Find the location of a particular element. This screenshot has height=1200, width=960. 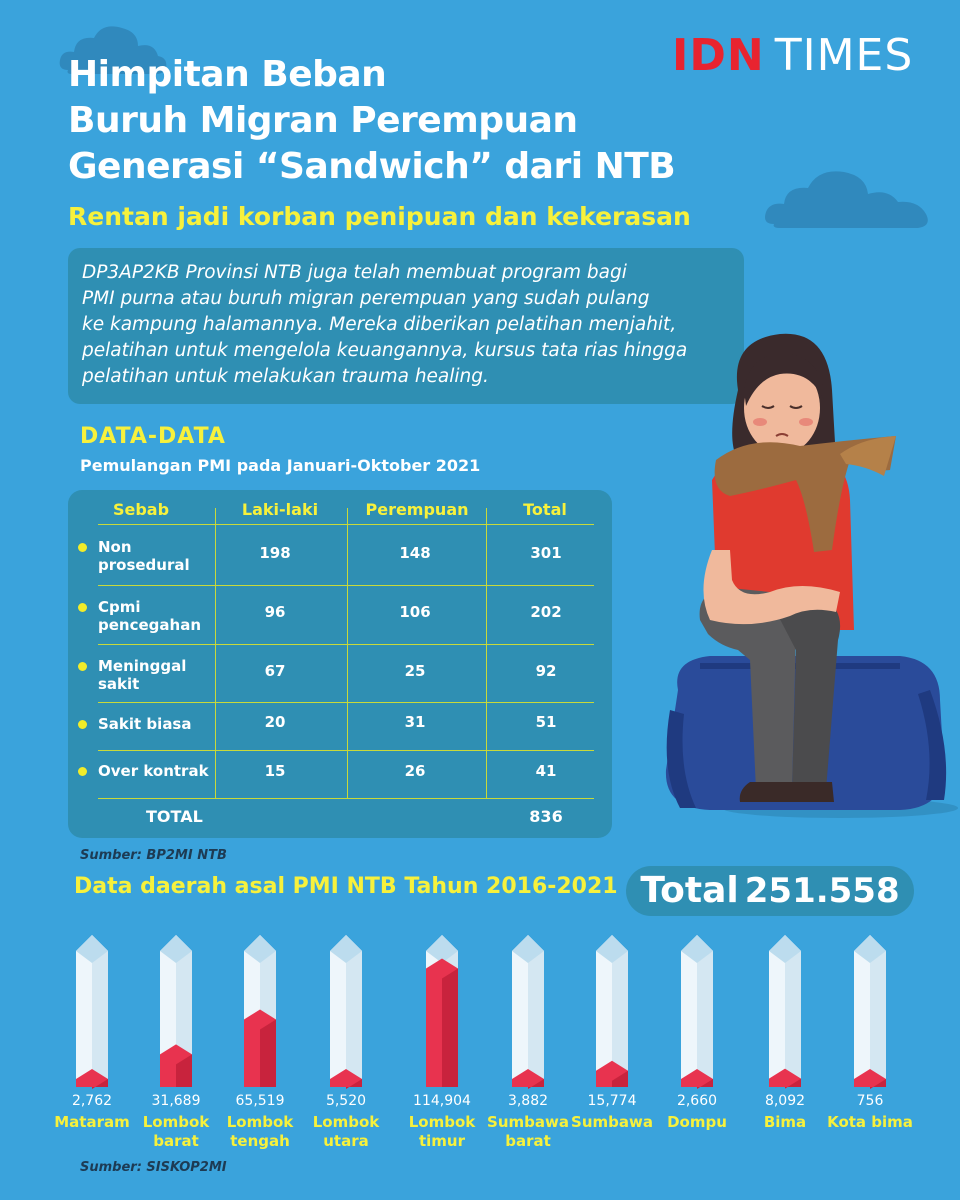

table-cell-total: 92 is located at coordinates (546, 671).